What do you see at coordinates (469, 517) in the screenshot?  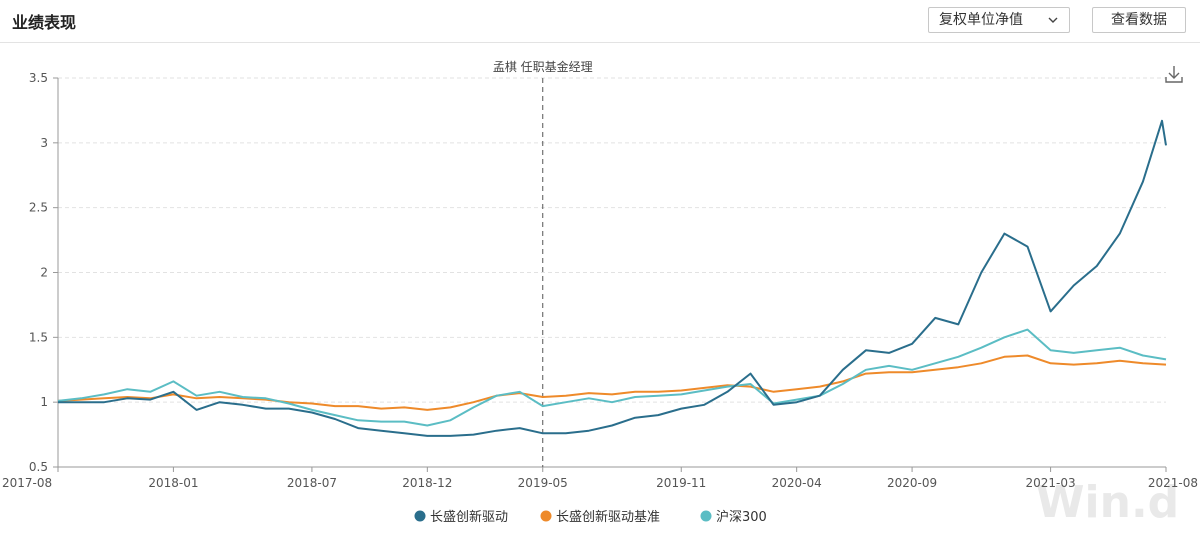 I see `legend-label: 长盛创新驱动` at bounding box center [469, 517].